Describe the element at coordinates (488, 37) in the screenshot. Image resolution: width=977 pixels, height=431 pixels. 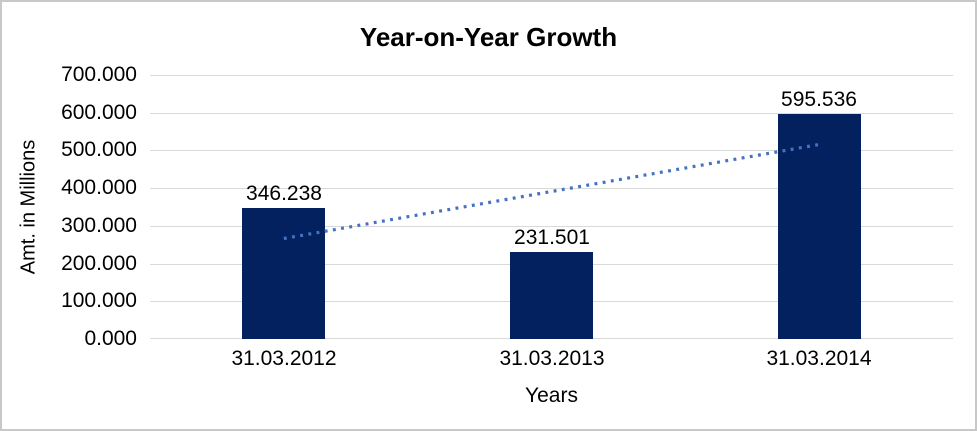
I see `chart-title: Year-on-Year Growth` at that location.